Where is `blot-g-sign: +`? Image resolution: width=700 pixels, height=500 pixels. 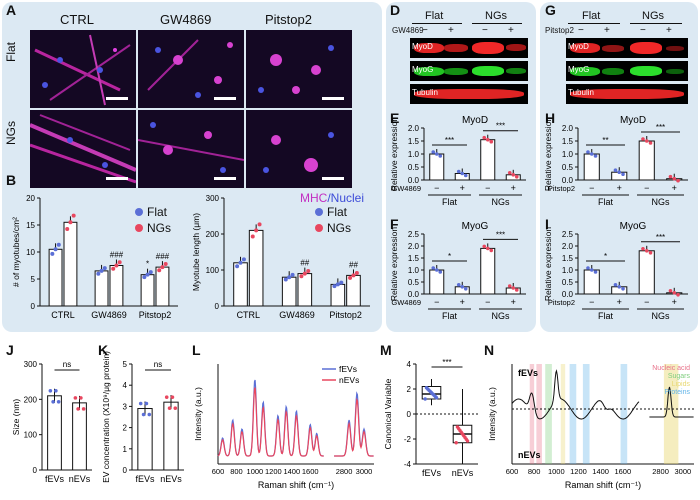 blot-g-sign: + is located at coordinates (669, 30).